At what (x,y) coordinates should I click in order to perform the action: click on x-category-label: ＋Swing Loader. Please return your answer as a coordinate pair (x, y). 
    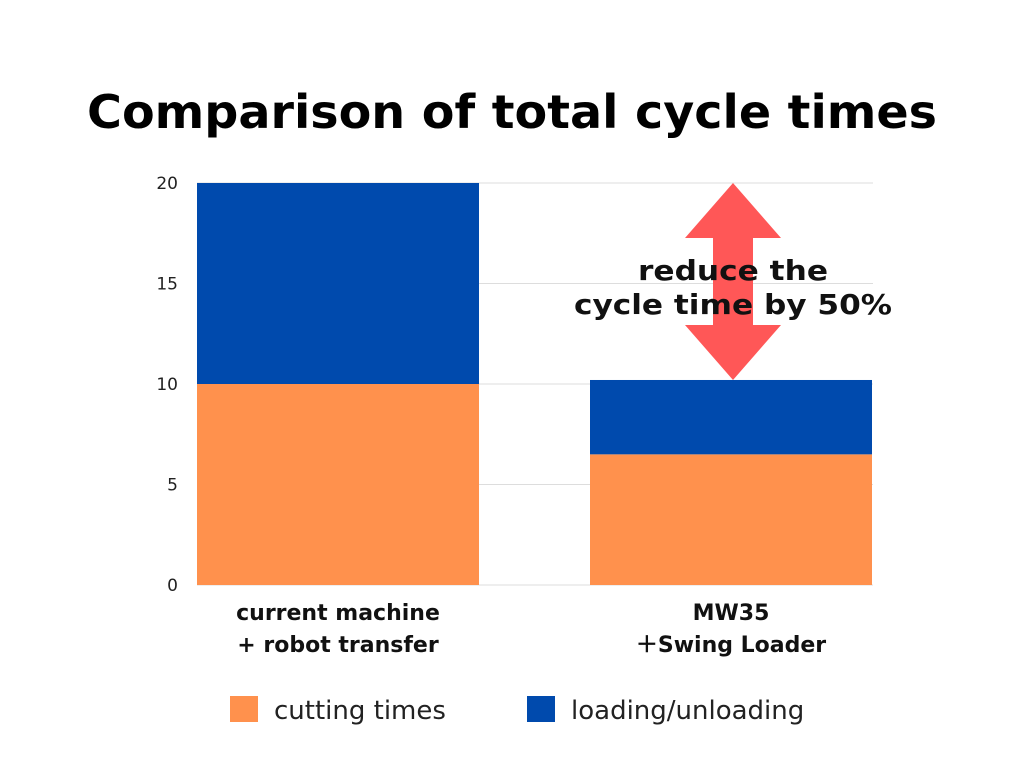
    Looking at the image, I should click on (731, 645).